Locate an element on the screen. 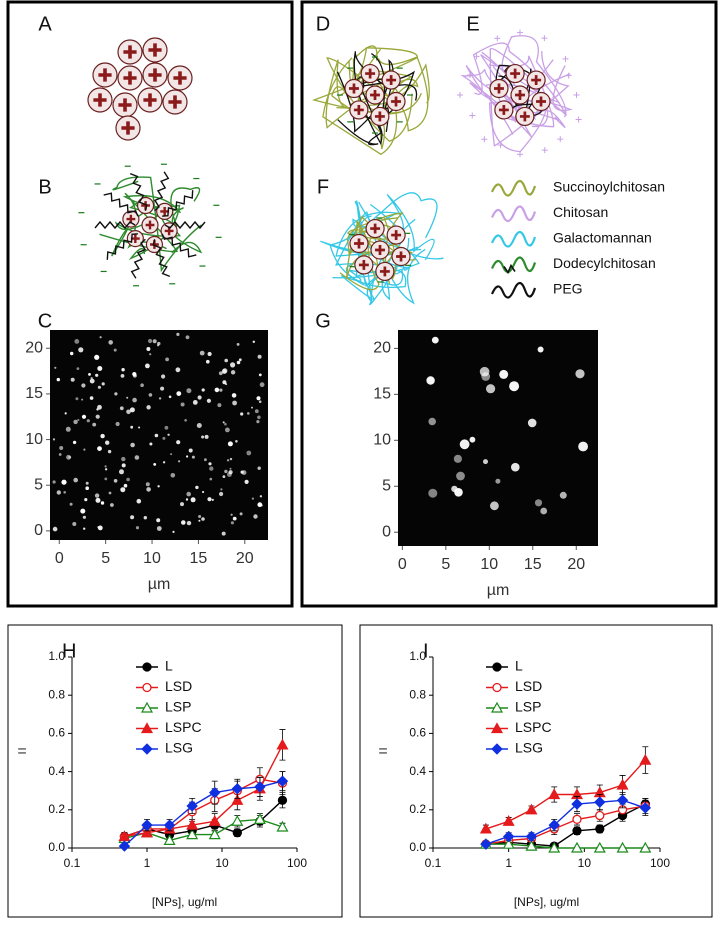 The width and height of the screenshot is (720, 930). y-tick-label: 10 is located at coordinates (382, 440).